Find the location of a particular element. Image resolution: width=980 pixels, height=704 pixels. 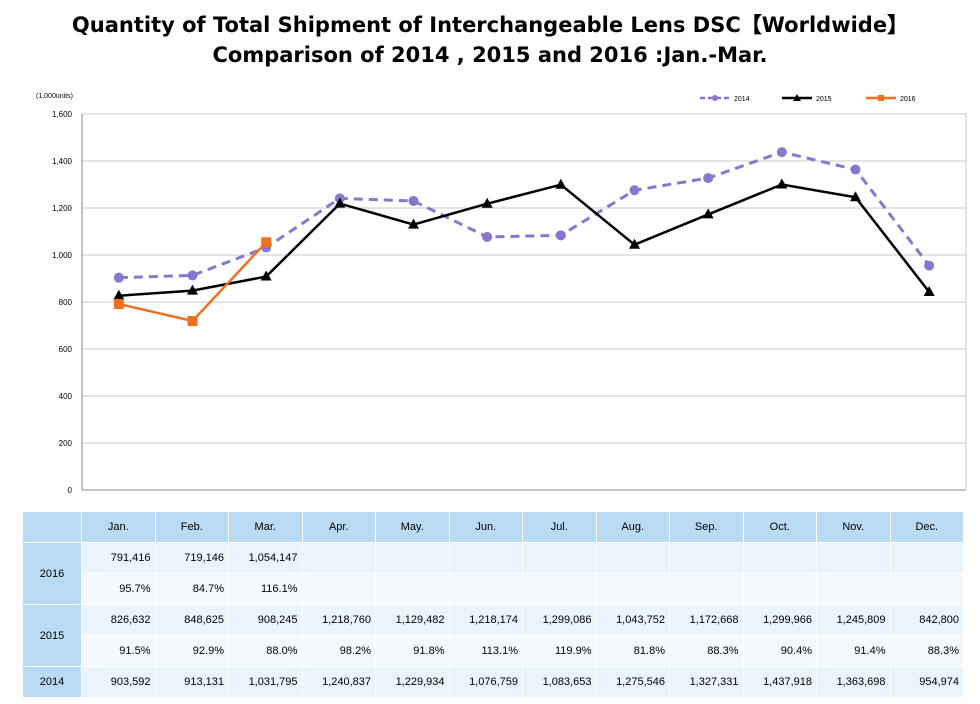

table-units-cell: 1,076,759 is located at coordinates (485, 682).